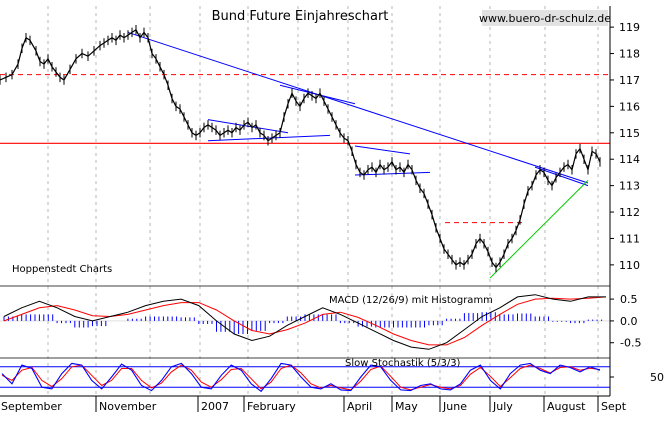 The height and width of the screenshot is (441, 672). Describe the element at coordinates (539, 229) in the screenshot. I see `uptrend-line` at that location.